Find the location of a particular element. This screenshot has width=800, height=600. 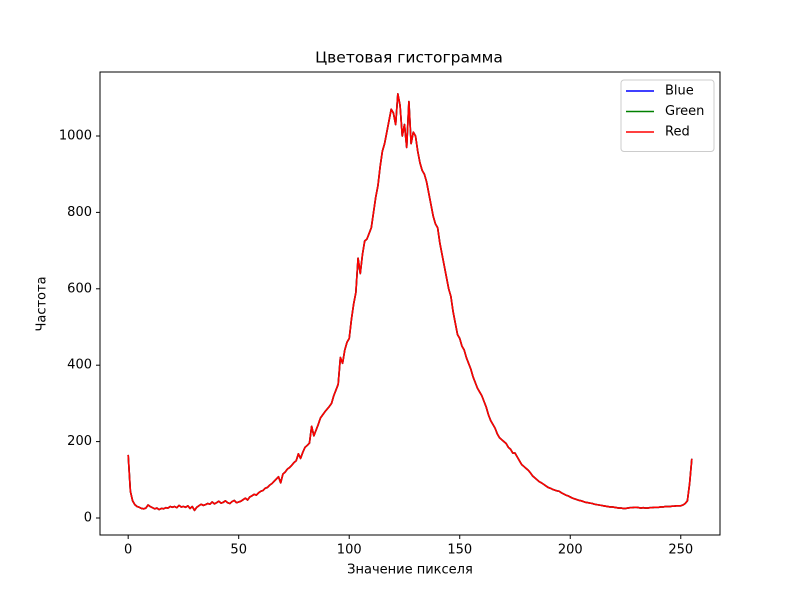

x-tick-label: 200 is located at coordinates (570, 550).